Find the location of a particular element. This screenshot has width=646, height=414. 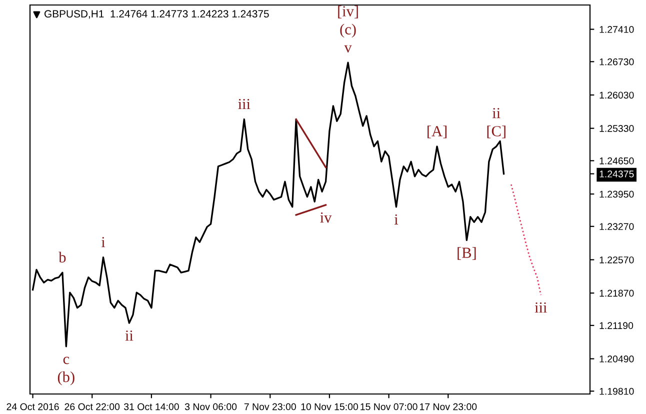

y-tick-label: 1.26730 is located at coordinates (617, 62).